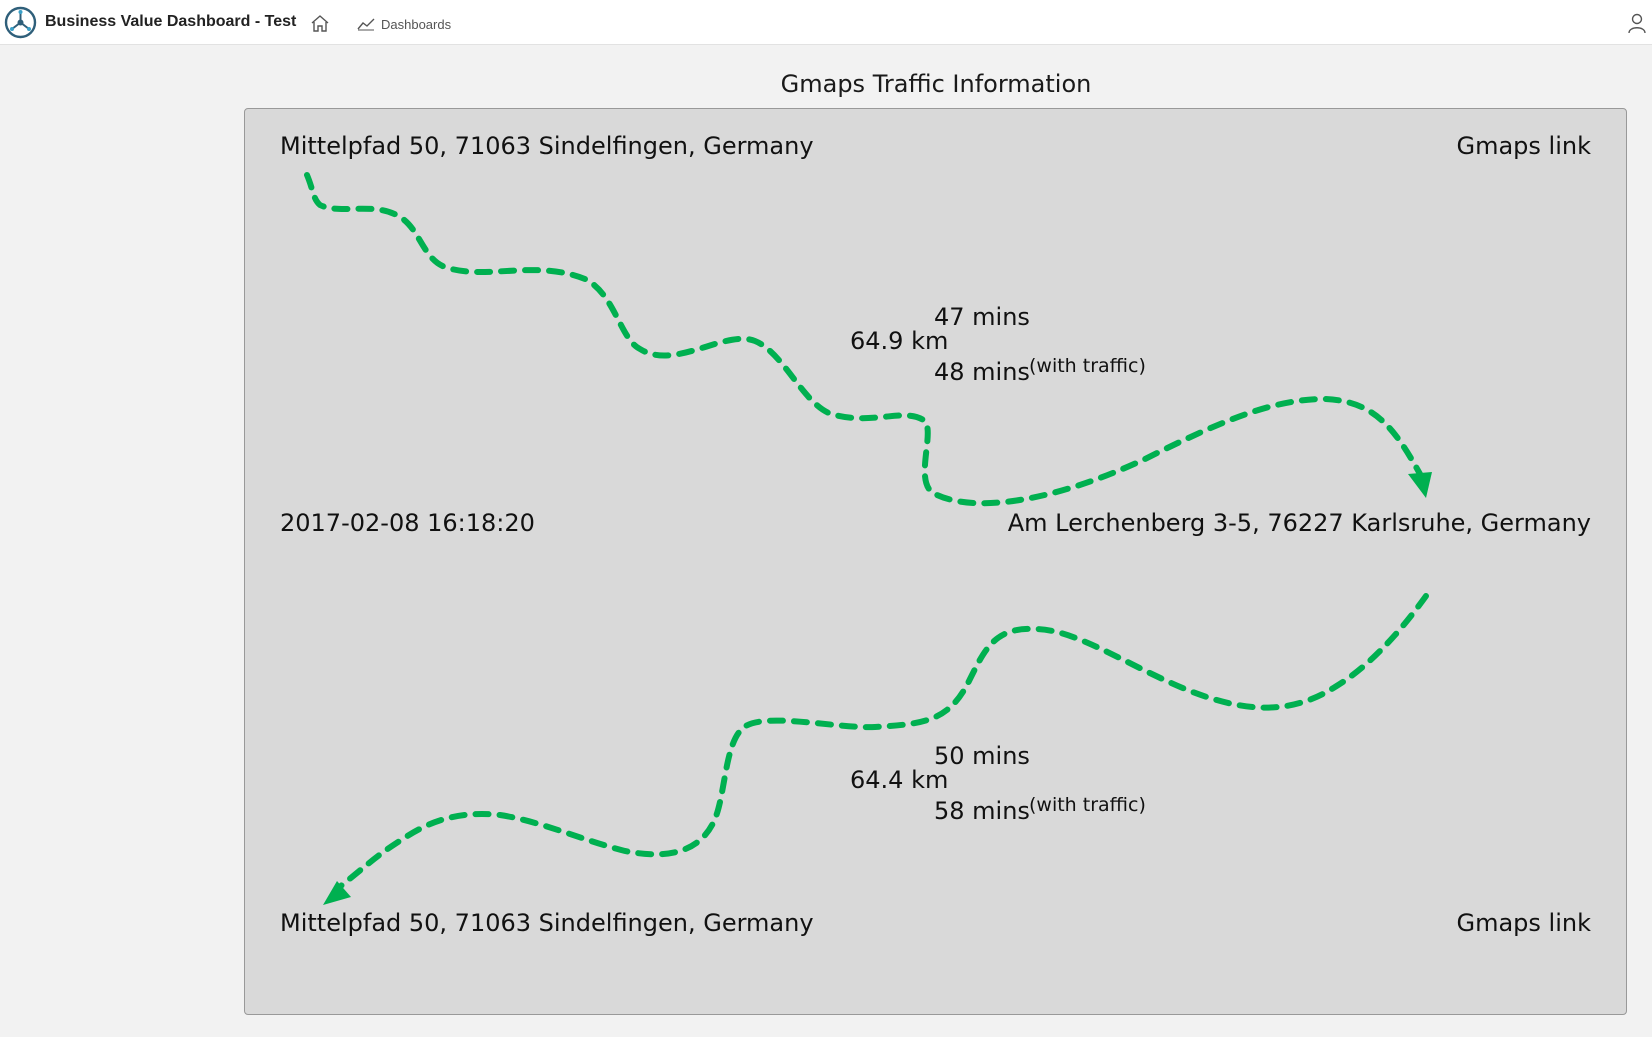 This screenshot has height=1037, width=1652. Describe the element at coordinates (1524, 146) in the screenshot. I see `outbound-gmaps-link: Gmaps link` at that location.